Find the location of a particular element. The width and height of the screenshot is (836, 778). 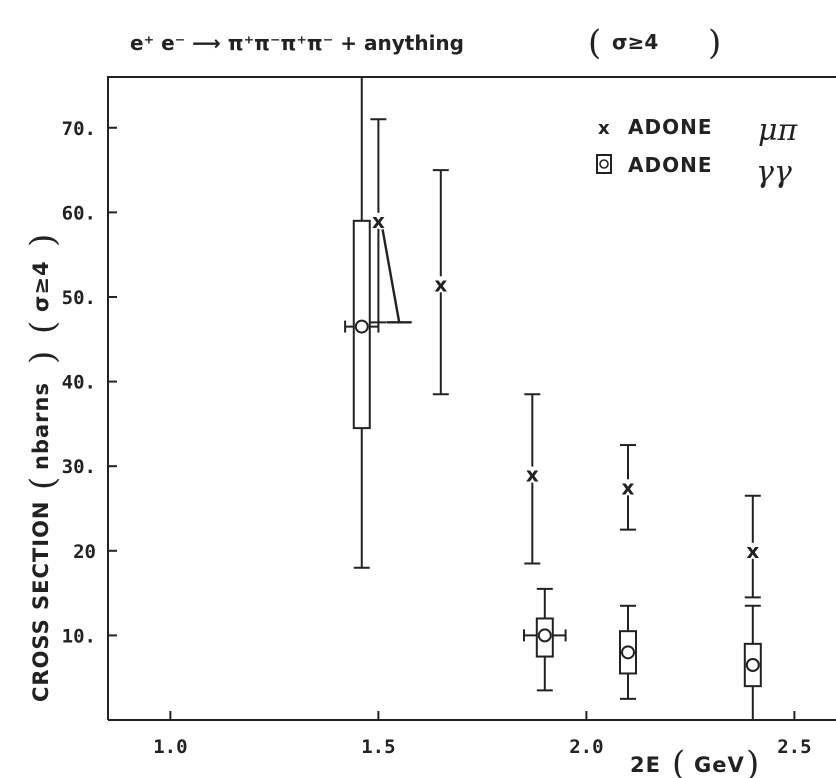

legend-item-gammagamma: ADONE γγ is located at coordinates (694, 171).